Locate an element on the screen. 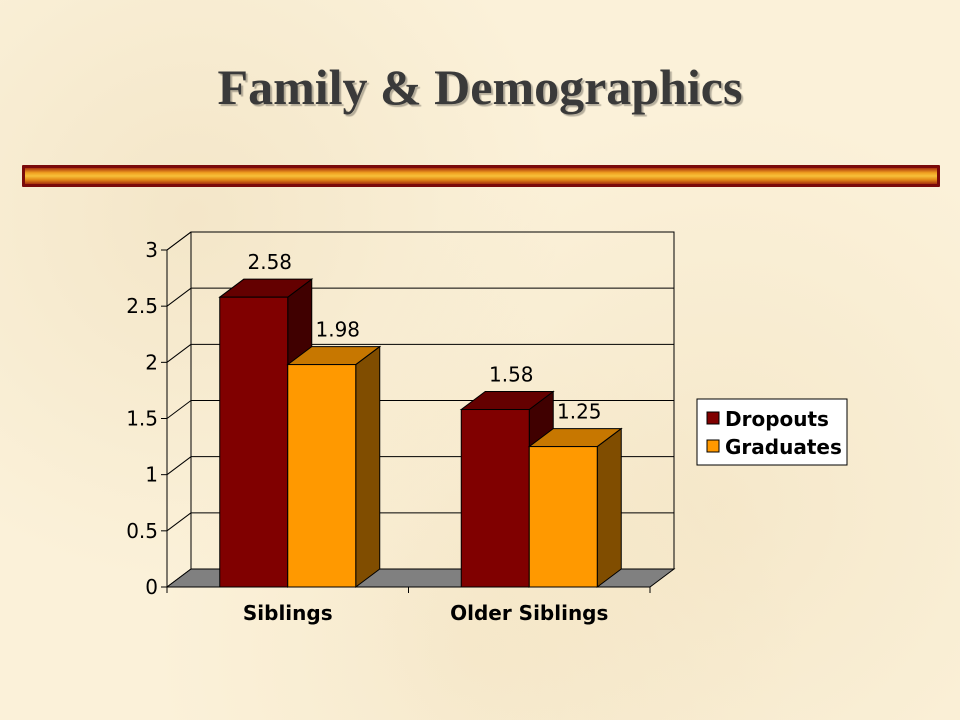  data-label: 1.98 is located at coordinates (337, 330).